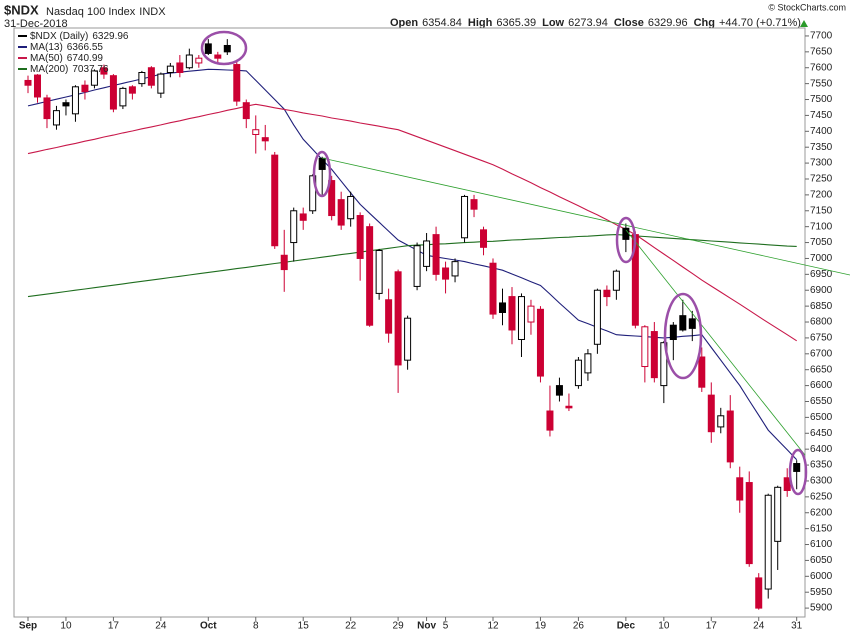 The image size is (850, 633). Describe the element at coordinates (21, 9) in the screenshot. I see `symbol: $NDX` at that location.